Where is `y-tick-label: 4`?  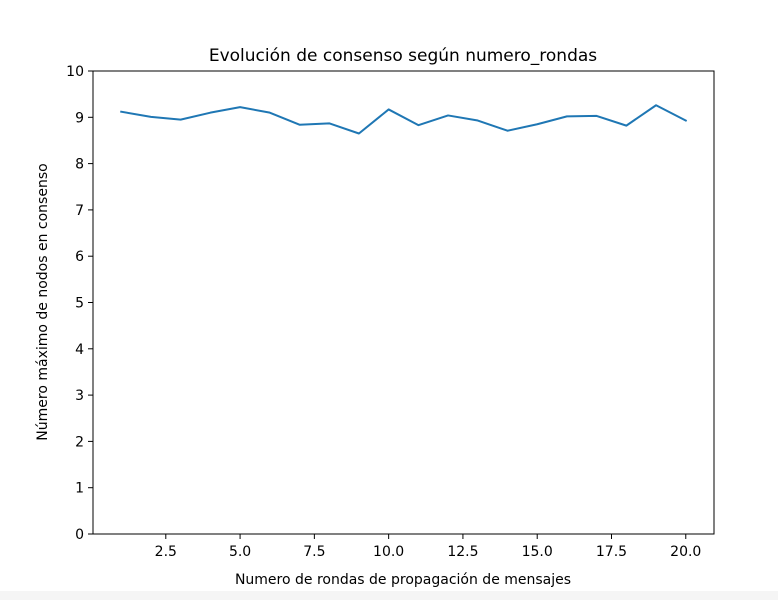 y-tick-label: 4 is located at coordinates (79, 350).